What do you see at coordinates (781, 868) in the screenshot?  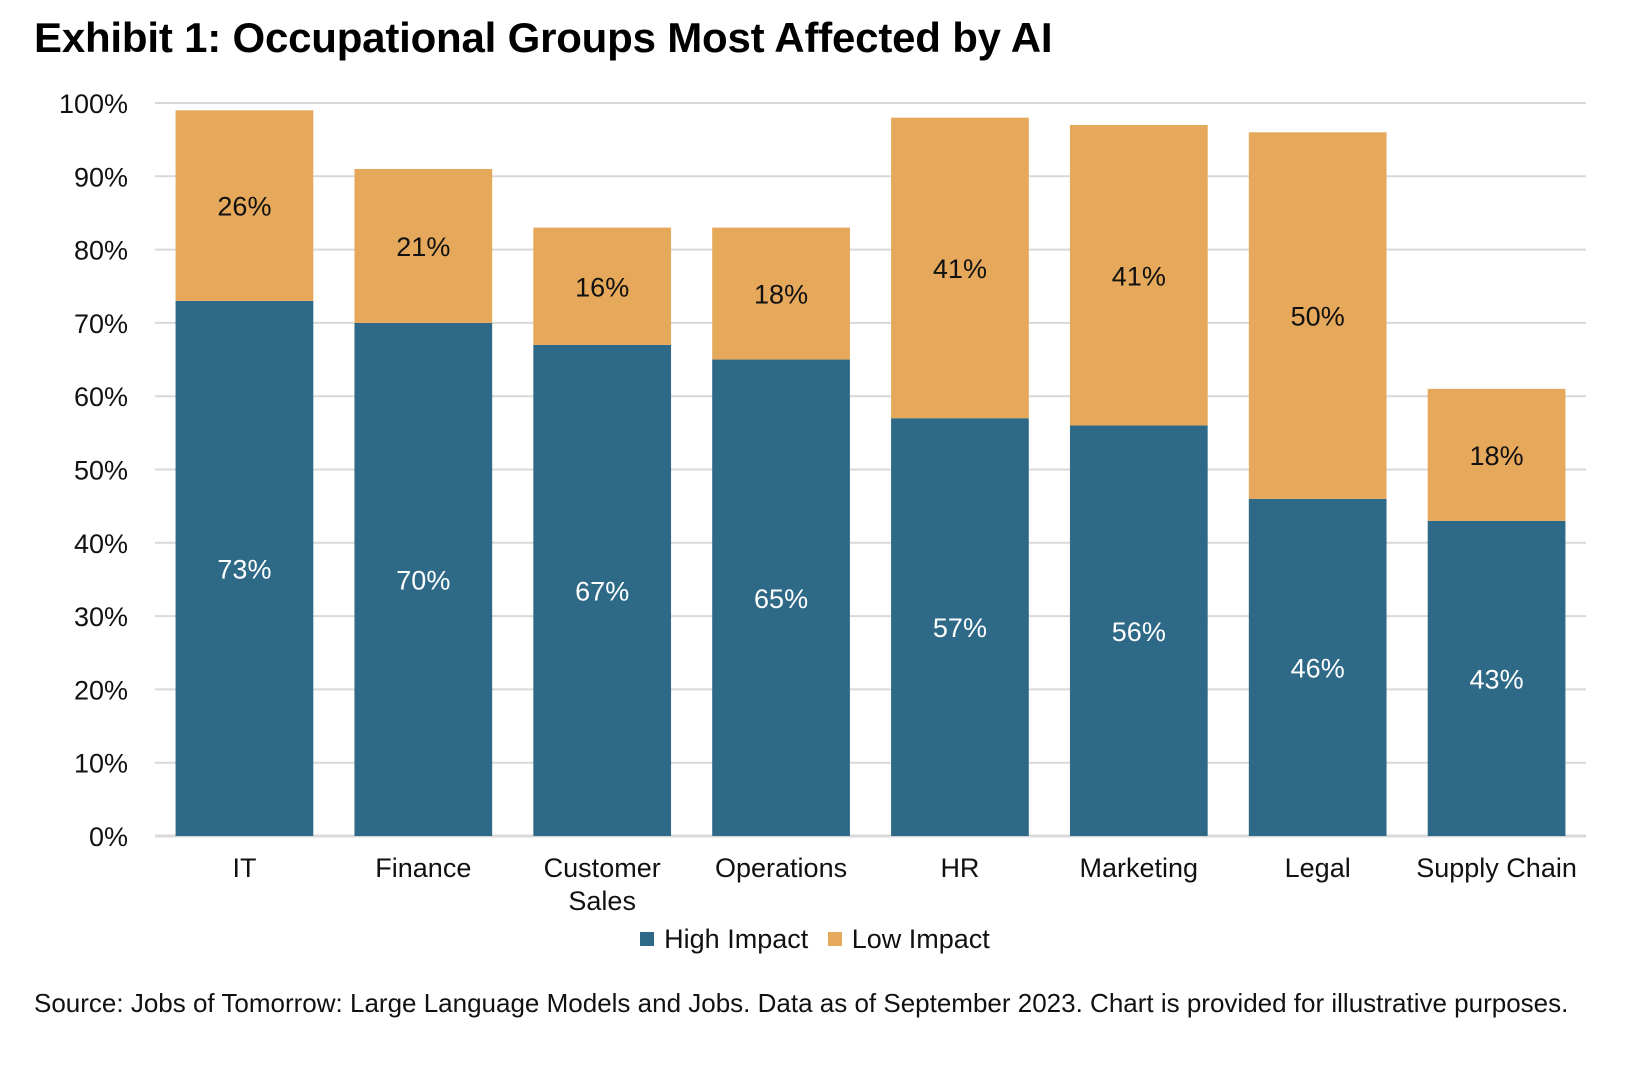 I see `x-tick-label: Operations` at bounding box center [781, 868].